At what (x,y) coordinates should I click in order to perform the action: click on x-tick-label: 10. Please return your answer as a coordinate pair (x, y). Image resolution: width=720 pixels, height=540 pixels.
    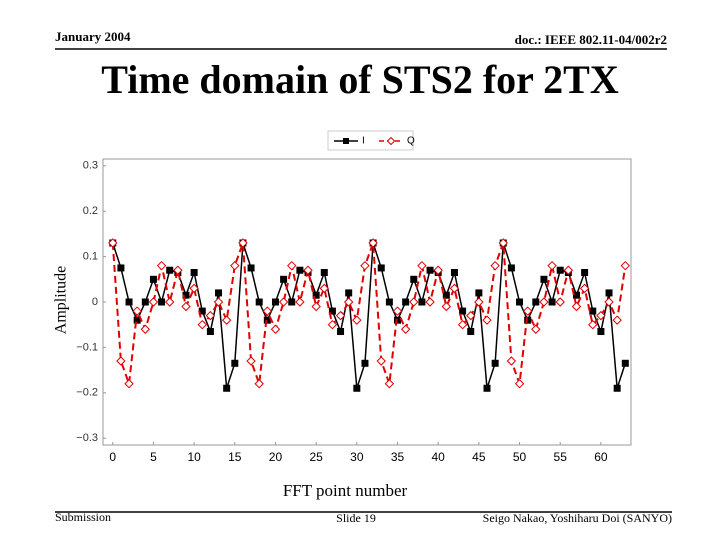
    Looking at the image, I should click on (194, 457).